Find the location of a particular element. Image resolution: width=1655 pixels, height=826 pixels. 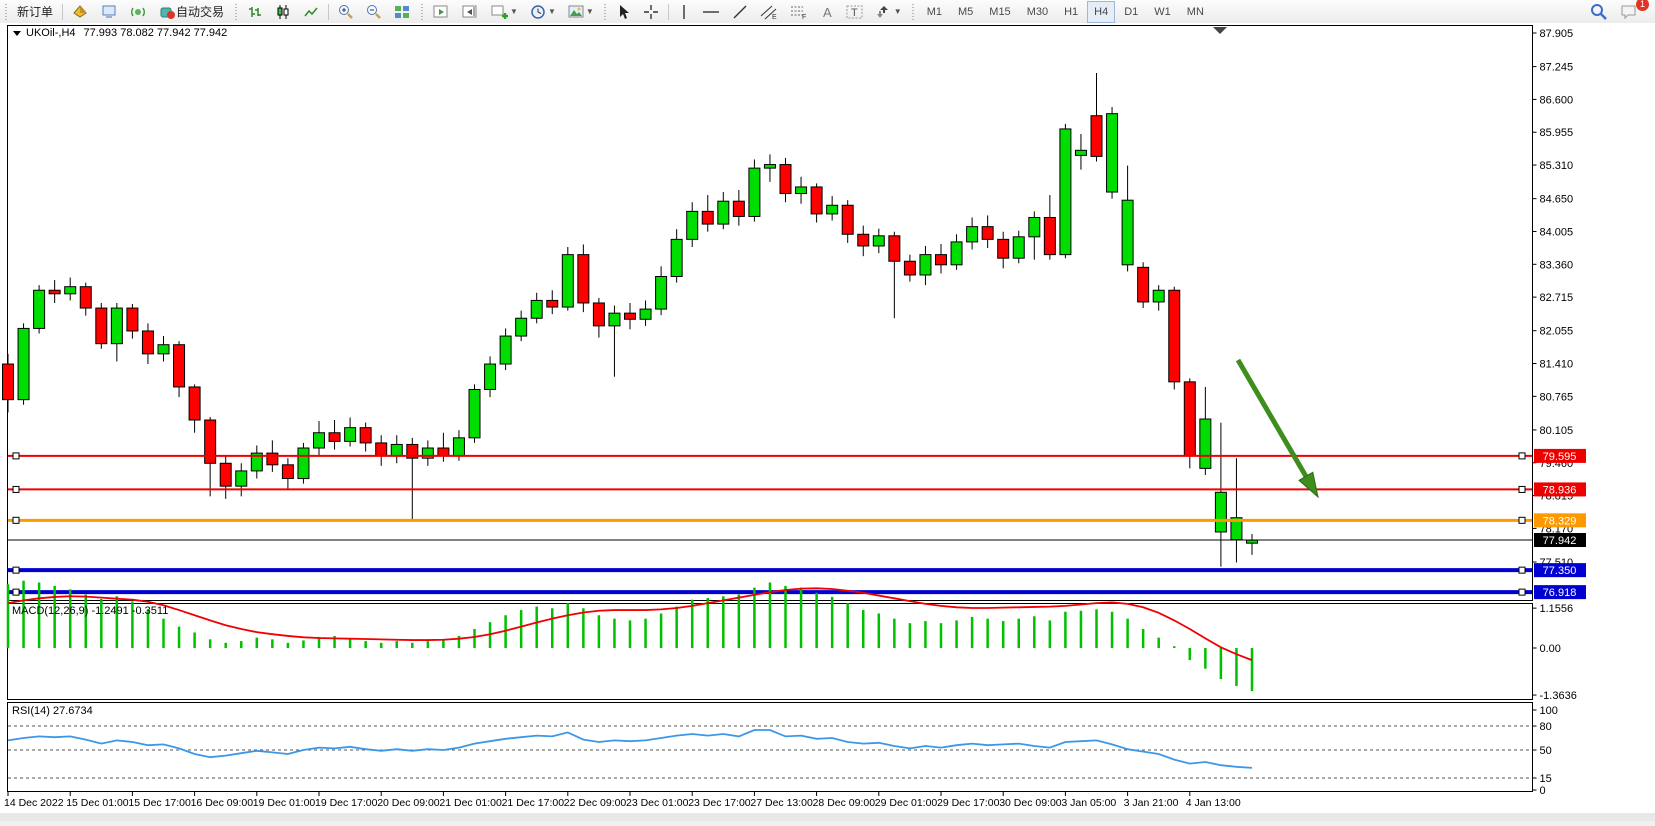

svg-text: 15 Dec 17:00 is located at coordinates (159, 803).